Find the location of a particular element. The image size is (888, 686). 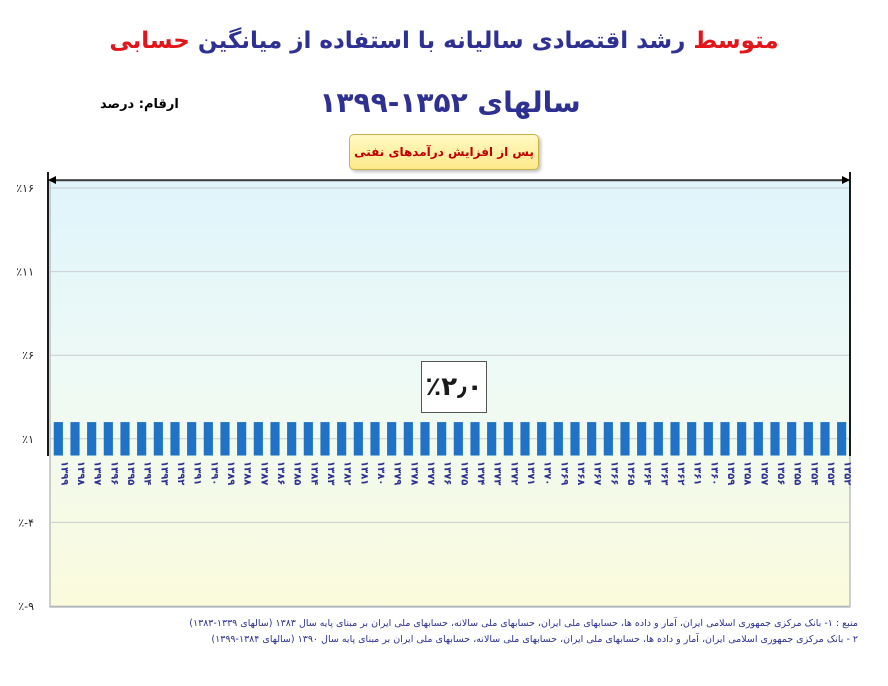

chart-subtitle: سالهای ۱۳۵۲-۱۳۹۹ is located at coordinates (450, 102).